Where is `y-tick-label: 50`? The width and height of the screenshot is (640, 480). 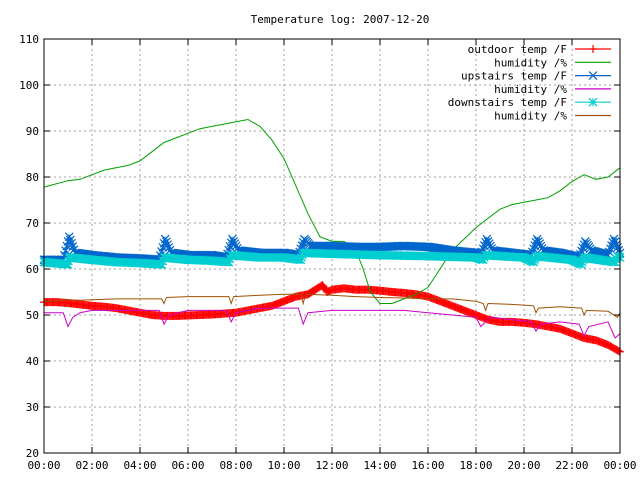
y-tick-label: 50 is located at coordinates (32, 315).